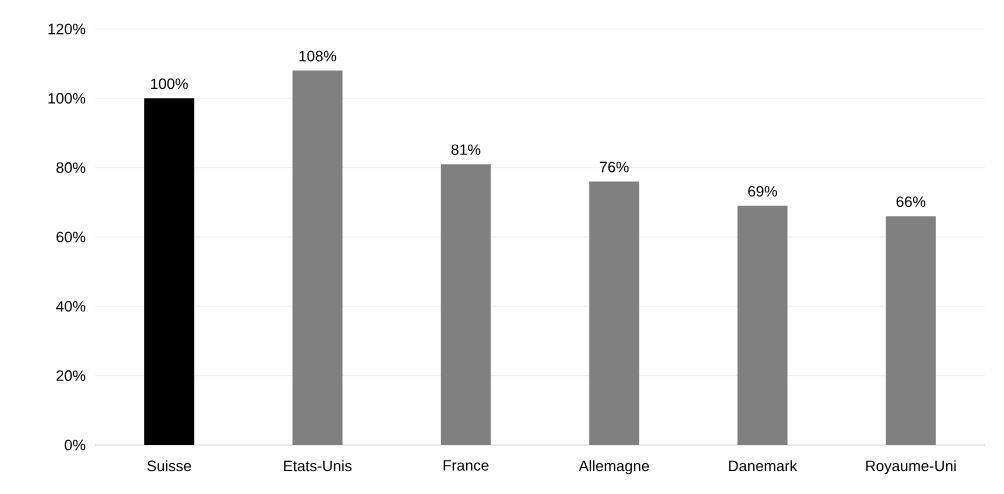 Image resolution: width=1004 pixels, height=494 pixels. What do you see at coordinates (318, 56) in the screenshot?
I see `data-label: 108%` at bounding box center [318, 56].